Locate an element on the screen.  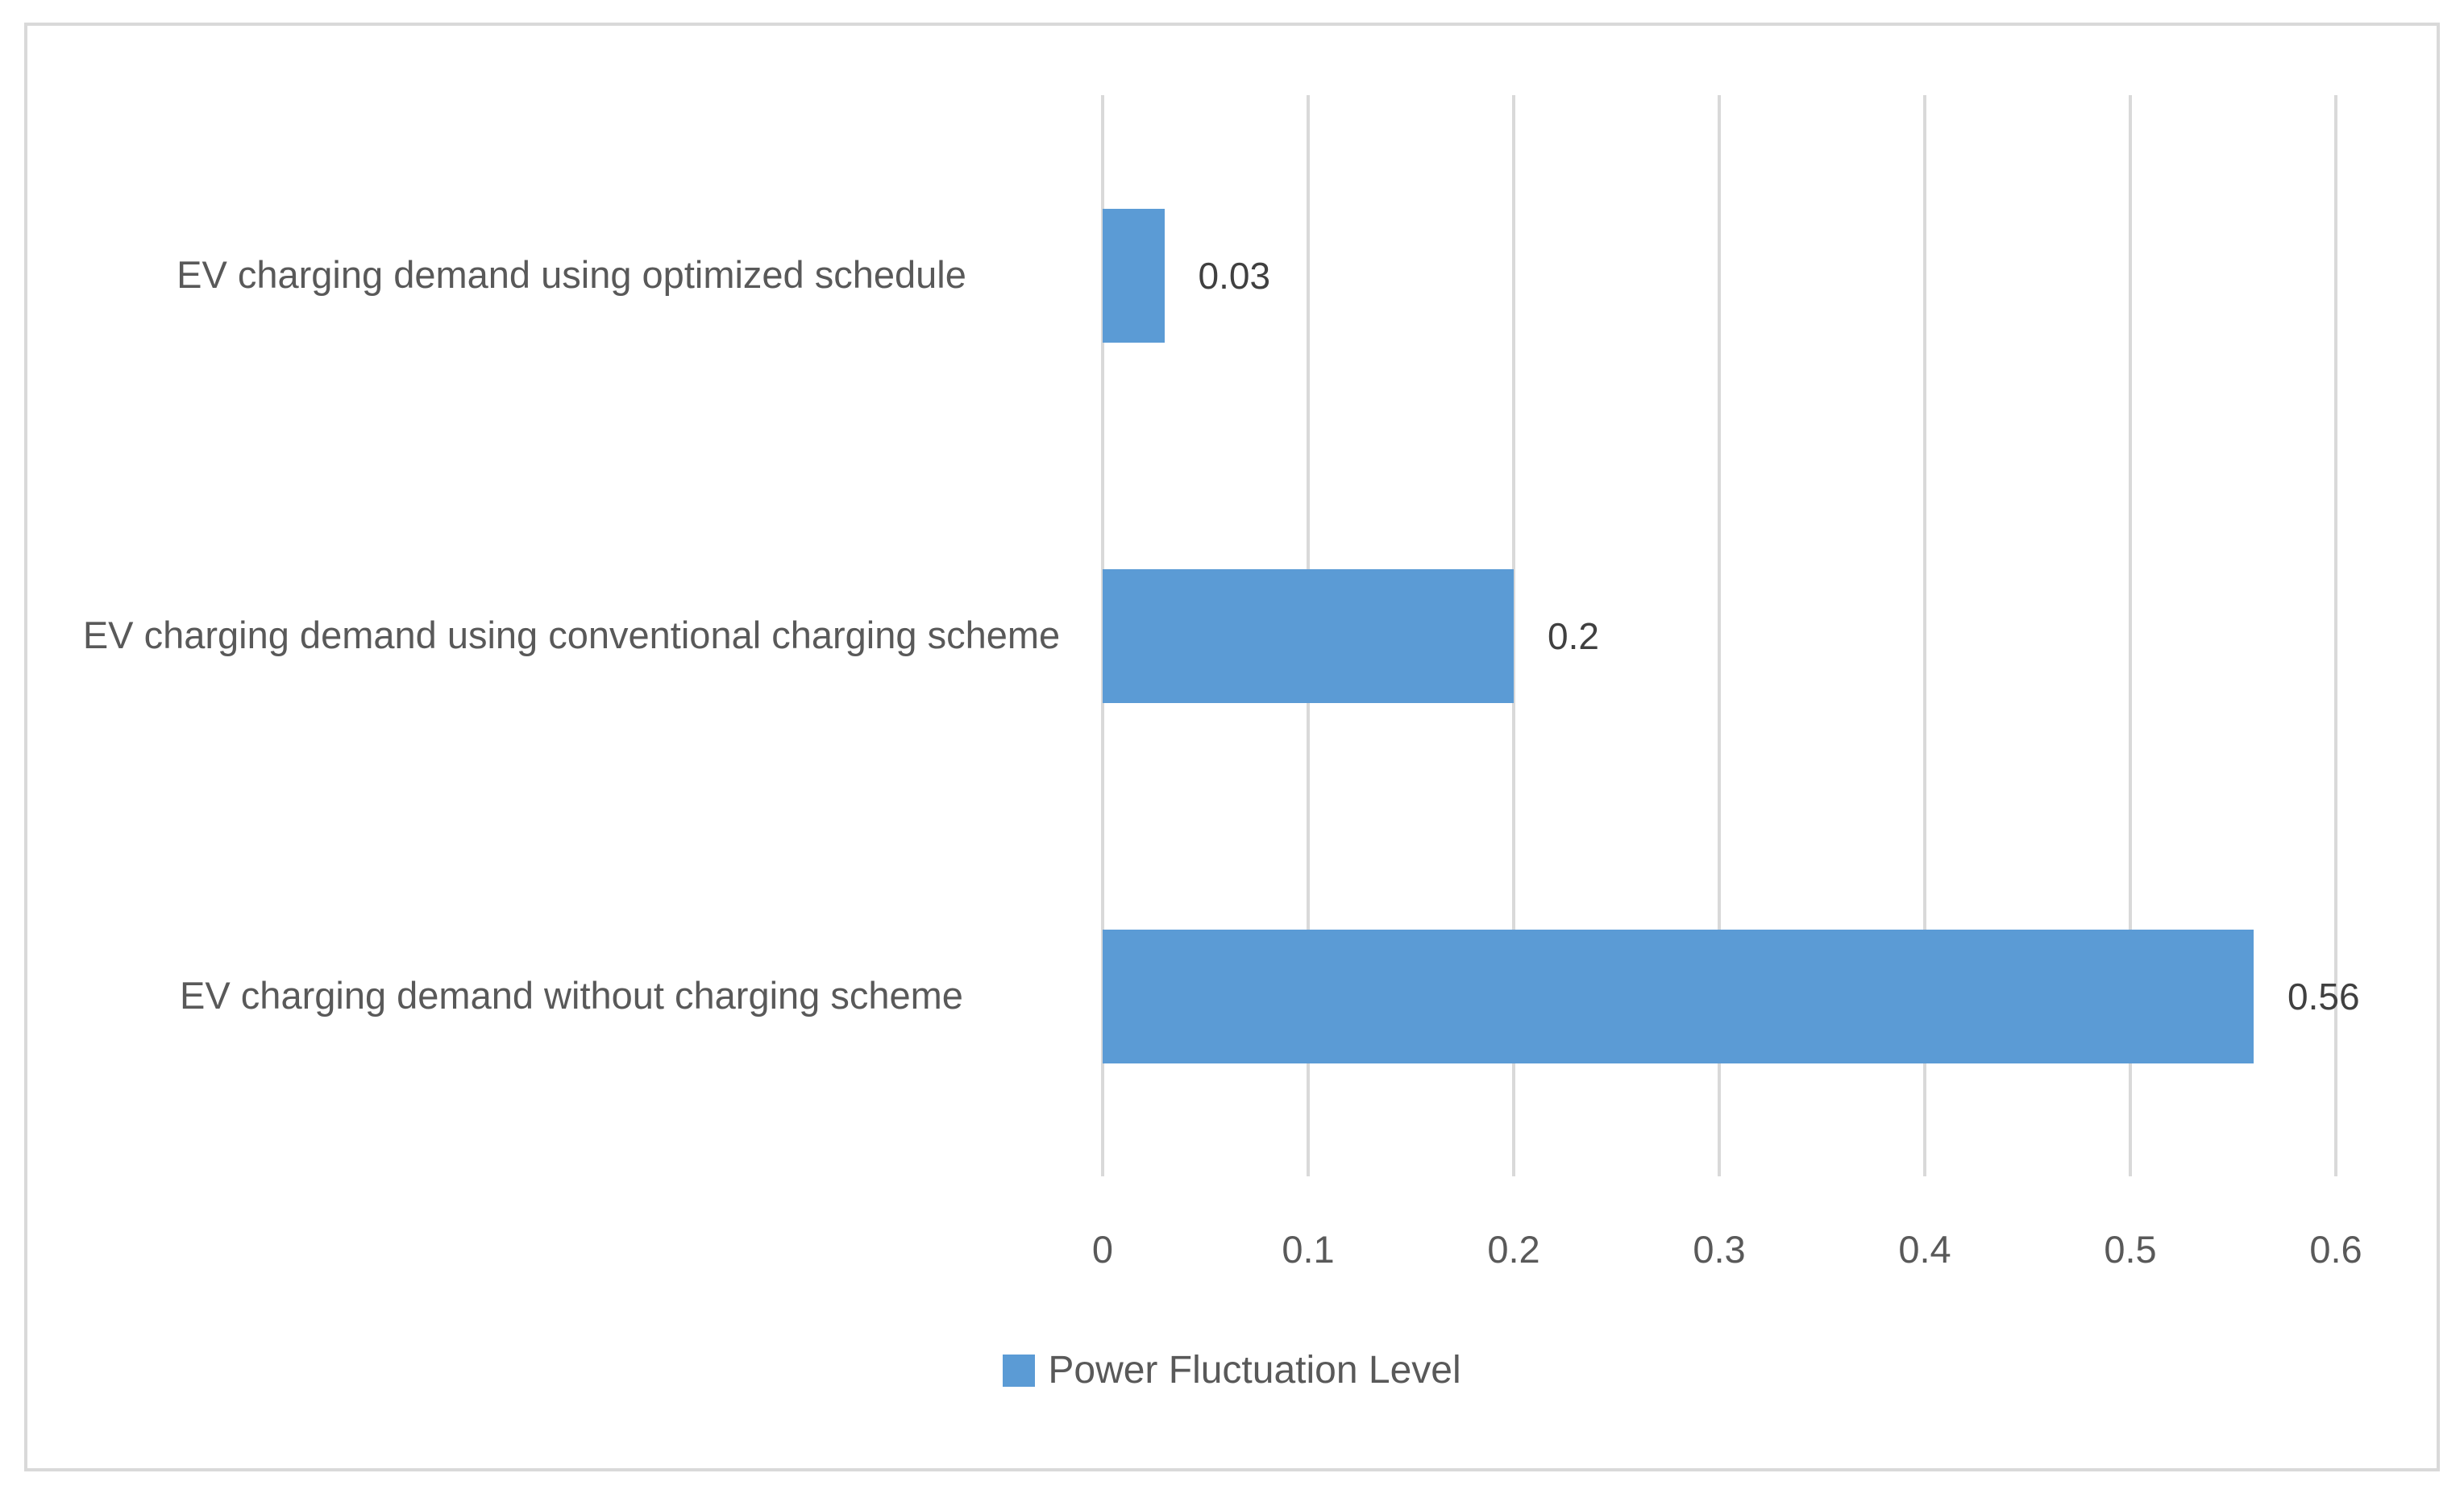
value-label: 0.56 is located at coordinates (2323, 996).